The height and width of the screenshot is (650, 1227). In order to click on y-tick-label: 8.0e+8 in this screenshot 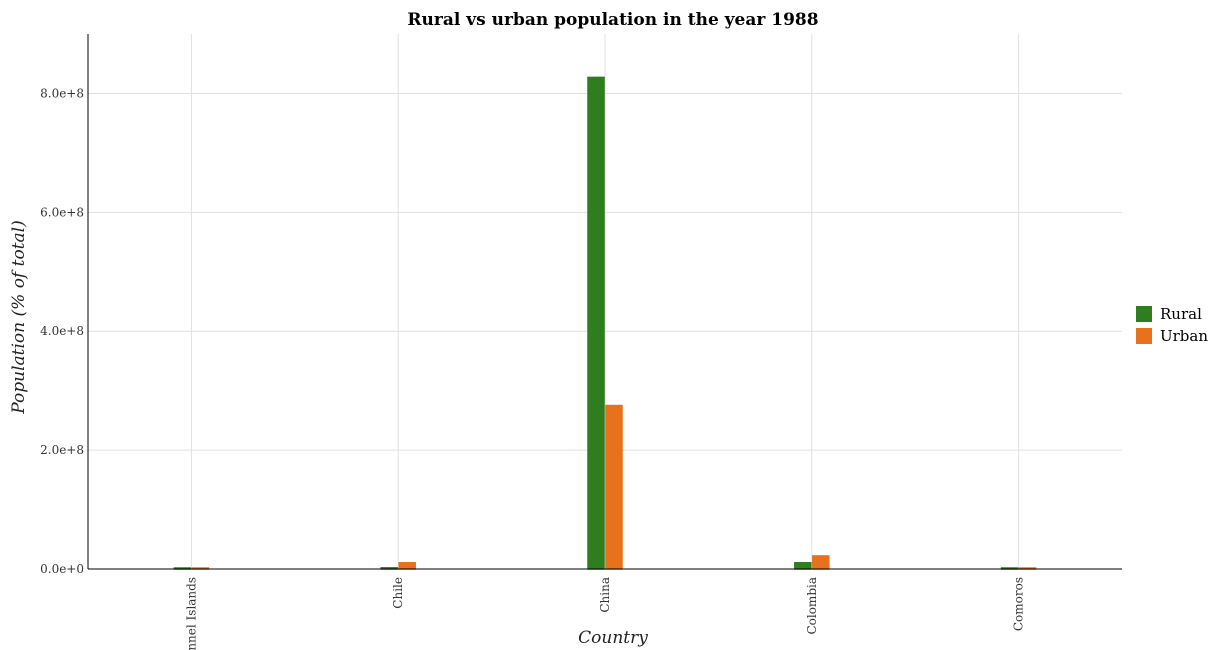, I will do `click(62, 93)`.